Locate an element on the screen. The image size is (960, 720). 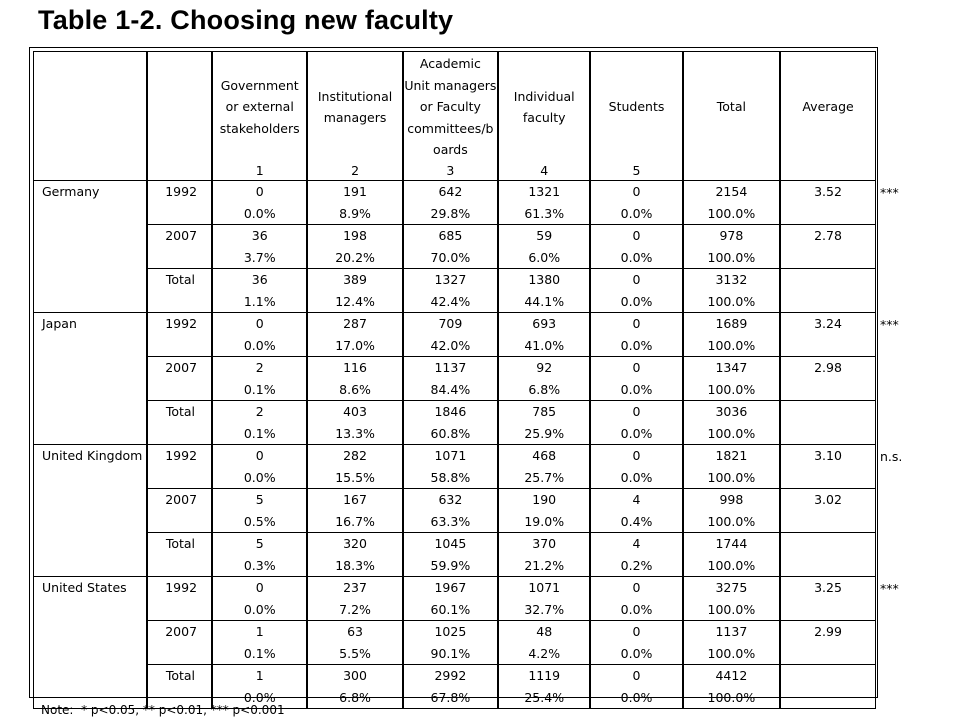
percent-cell: 6.8% is located at coordinates (355, 697).